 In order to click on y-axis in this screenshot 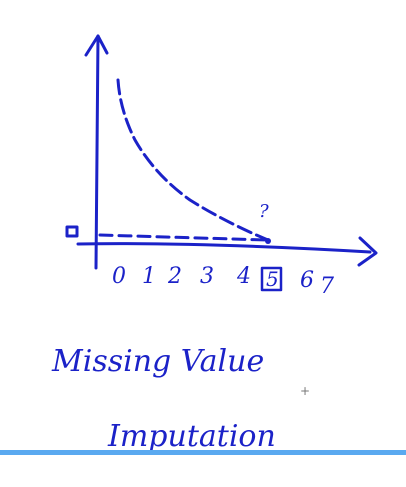, I will do `click(96, 152)`.